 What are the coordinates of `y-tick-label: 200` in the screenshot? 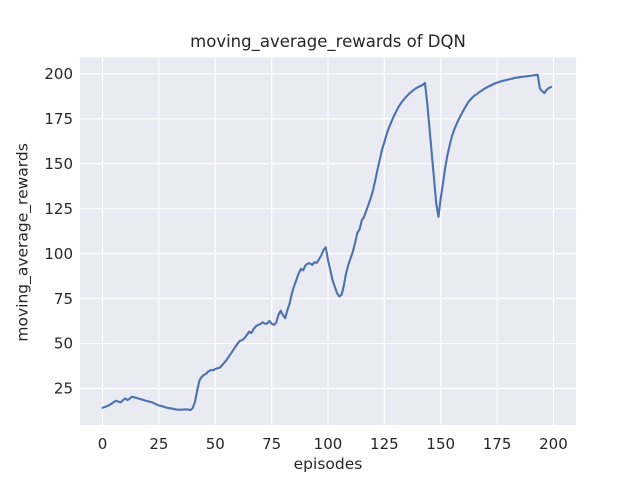 It's located at (58, 74).